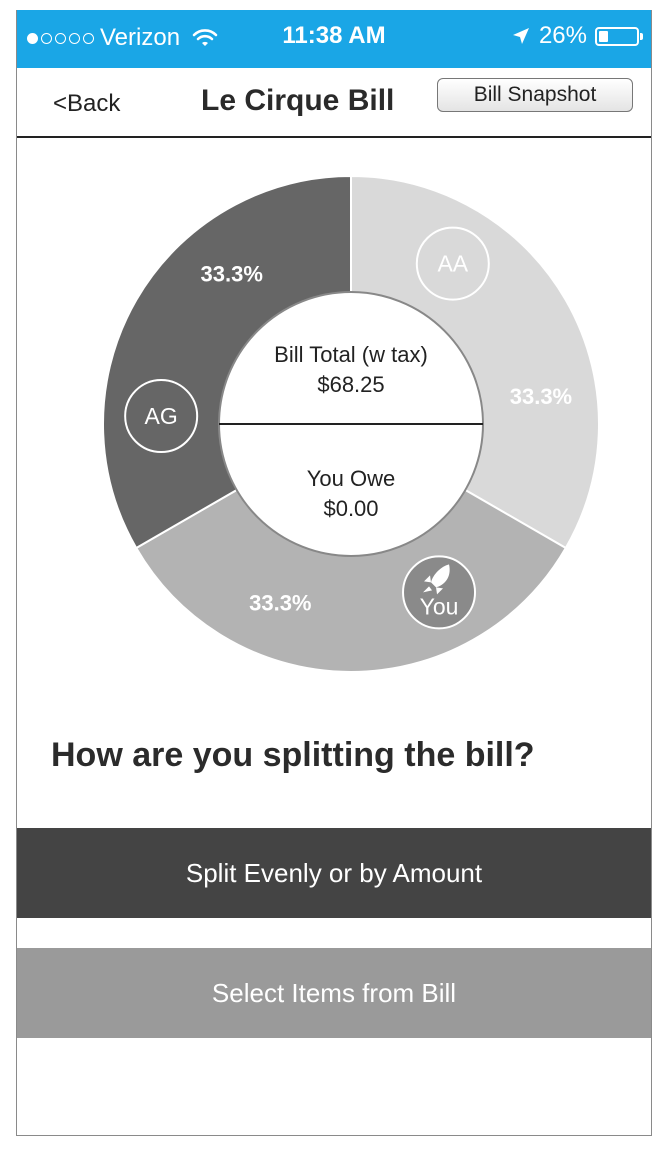 This screenshot has width=664, height=1150. What do you see at coordinates (205, 37) in the screenshot?
I see `wifi-icon` at bounding box center [205, 37].